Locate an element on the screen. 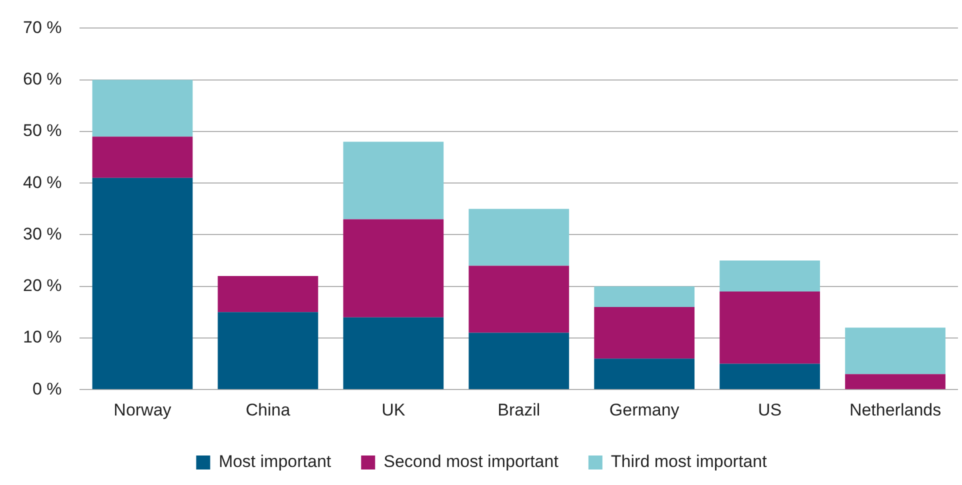 This screenshot has width=962, height=485. legend-label: Most important is located at coordinates (275, 462).